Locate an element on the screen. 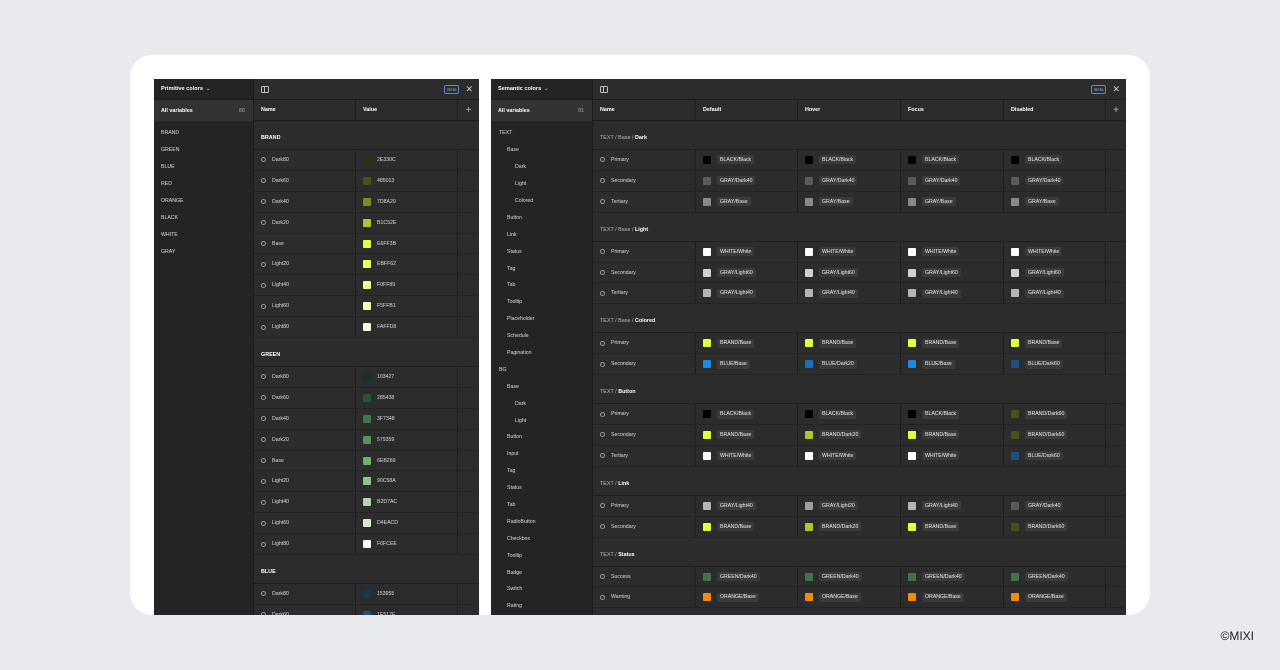 This screenshot has height=670, width=1280. sidebar-group-item: RED is located at coordinates (166, 184).